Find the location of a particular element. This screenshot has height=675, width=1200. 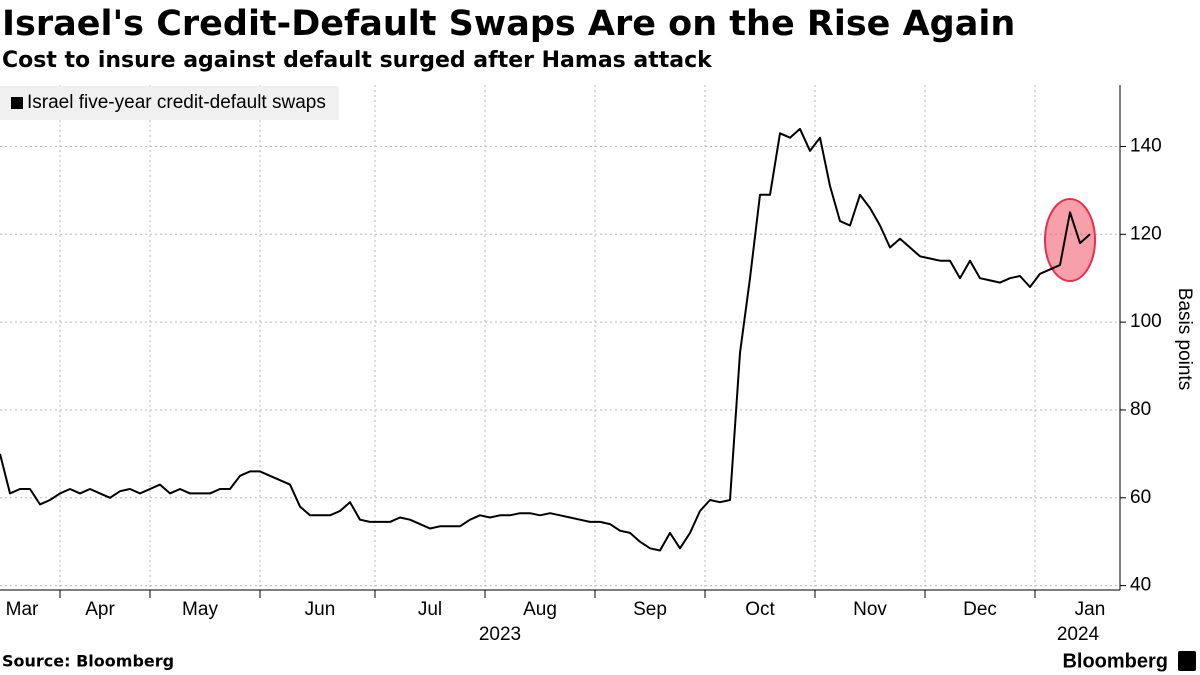

x-tick-label: Sep is located at coordinates (650, 609).